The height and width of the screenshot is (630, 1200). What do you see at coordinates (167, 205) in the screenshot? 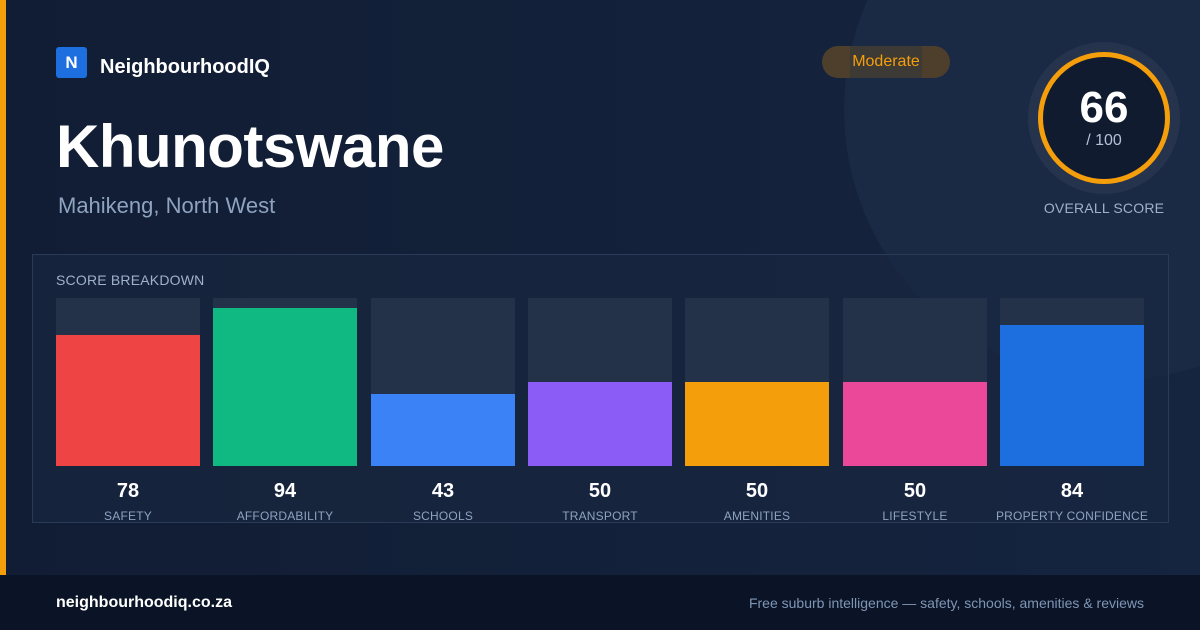
I see `suburb-location: Mahikeng, North West` at bounding box center [167, 205].